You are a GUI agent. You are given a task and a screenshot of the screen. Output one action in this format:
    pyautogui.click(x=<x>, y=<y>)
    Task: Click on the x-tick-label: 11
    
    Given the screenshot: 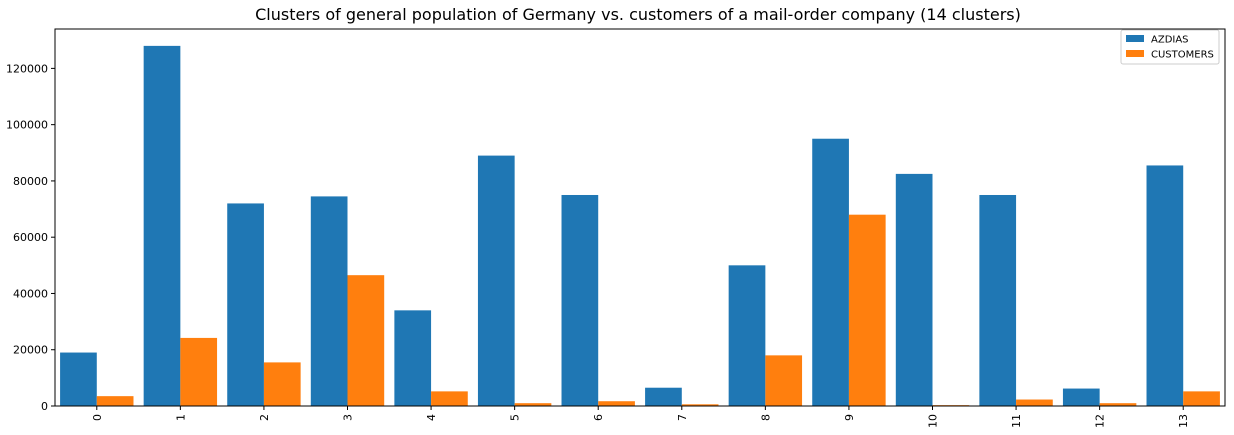 What is the action you would take?
    pyautogui.click(x=1016, y=421)
    